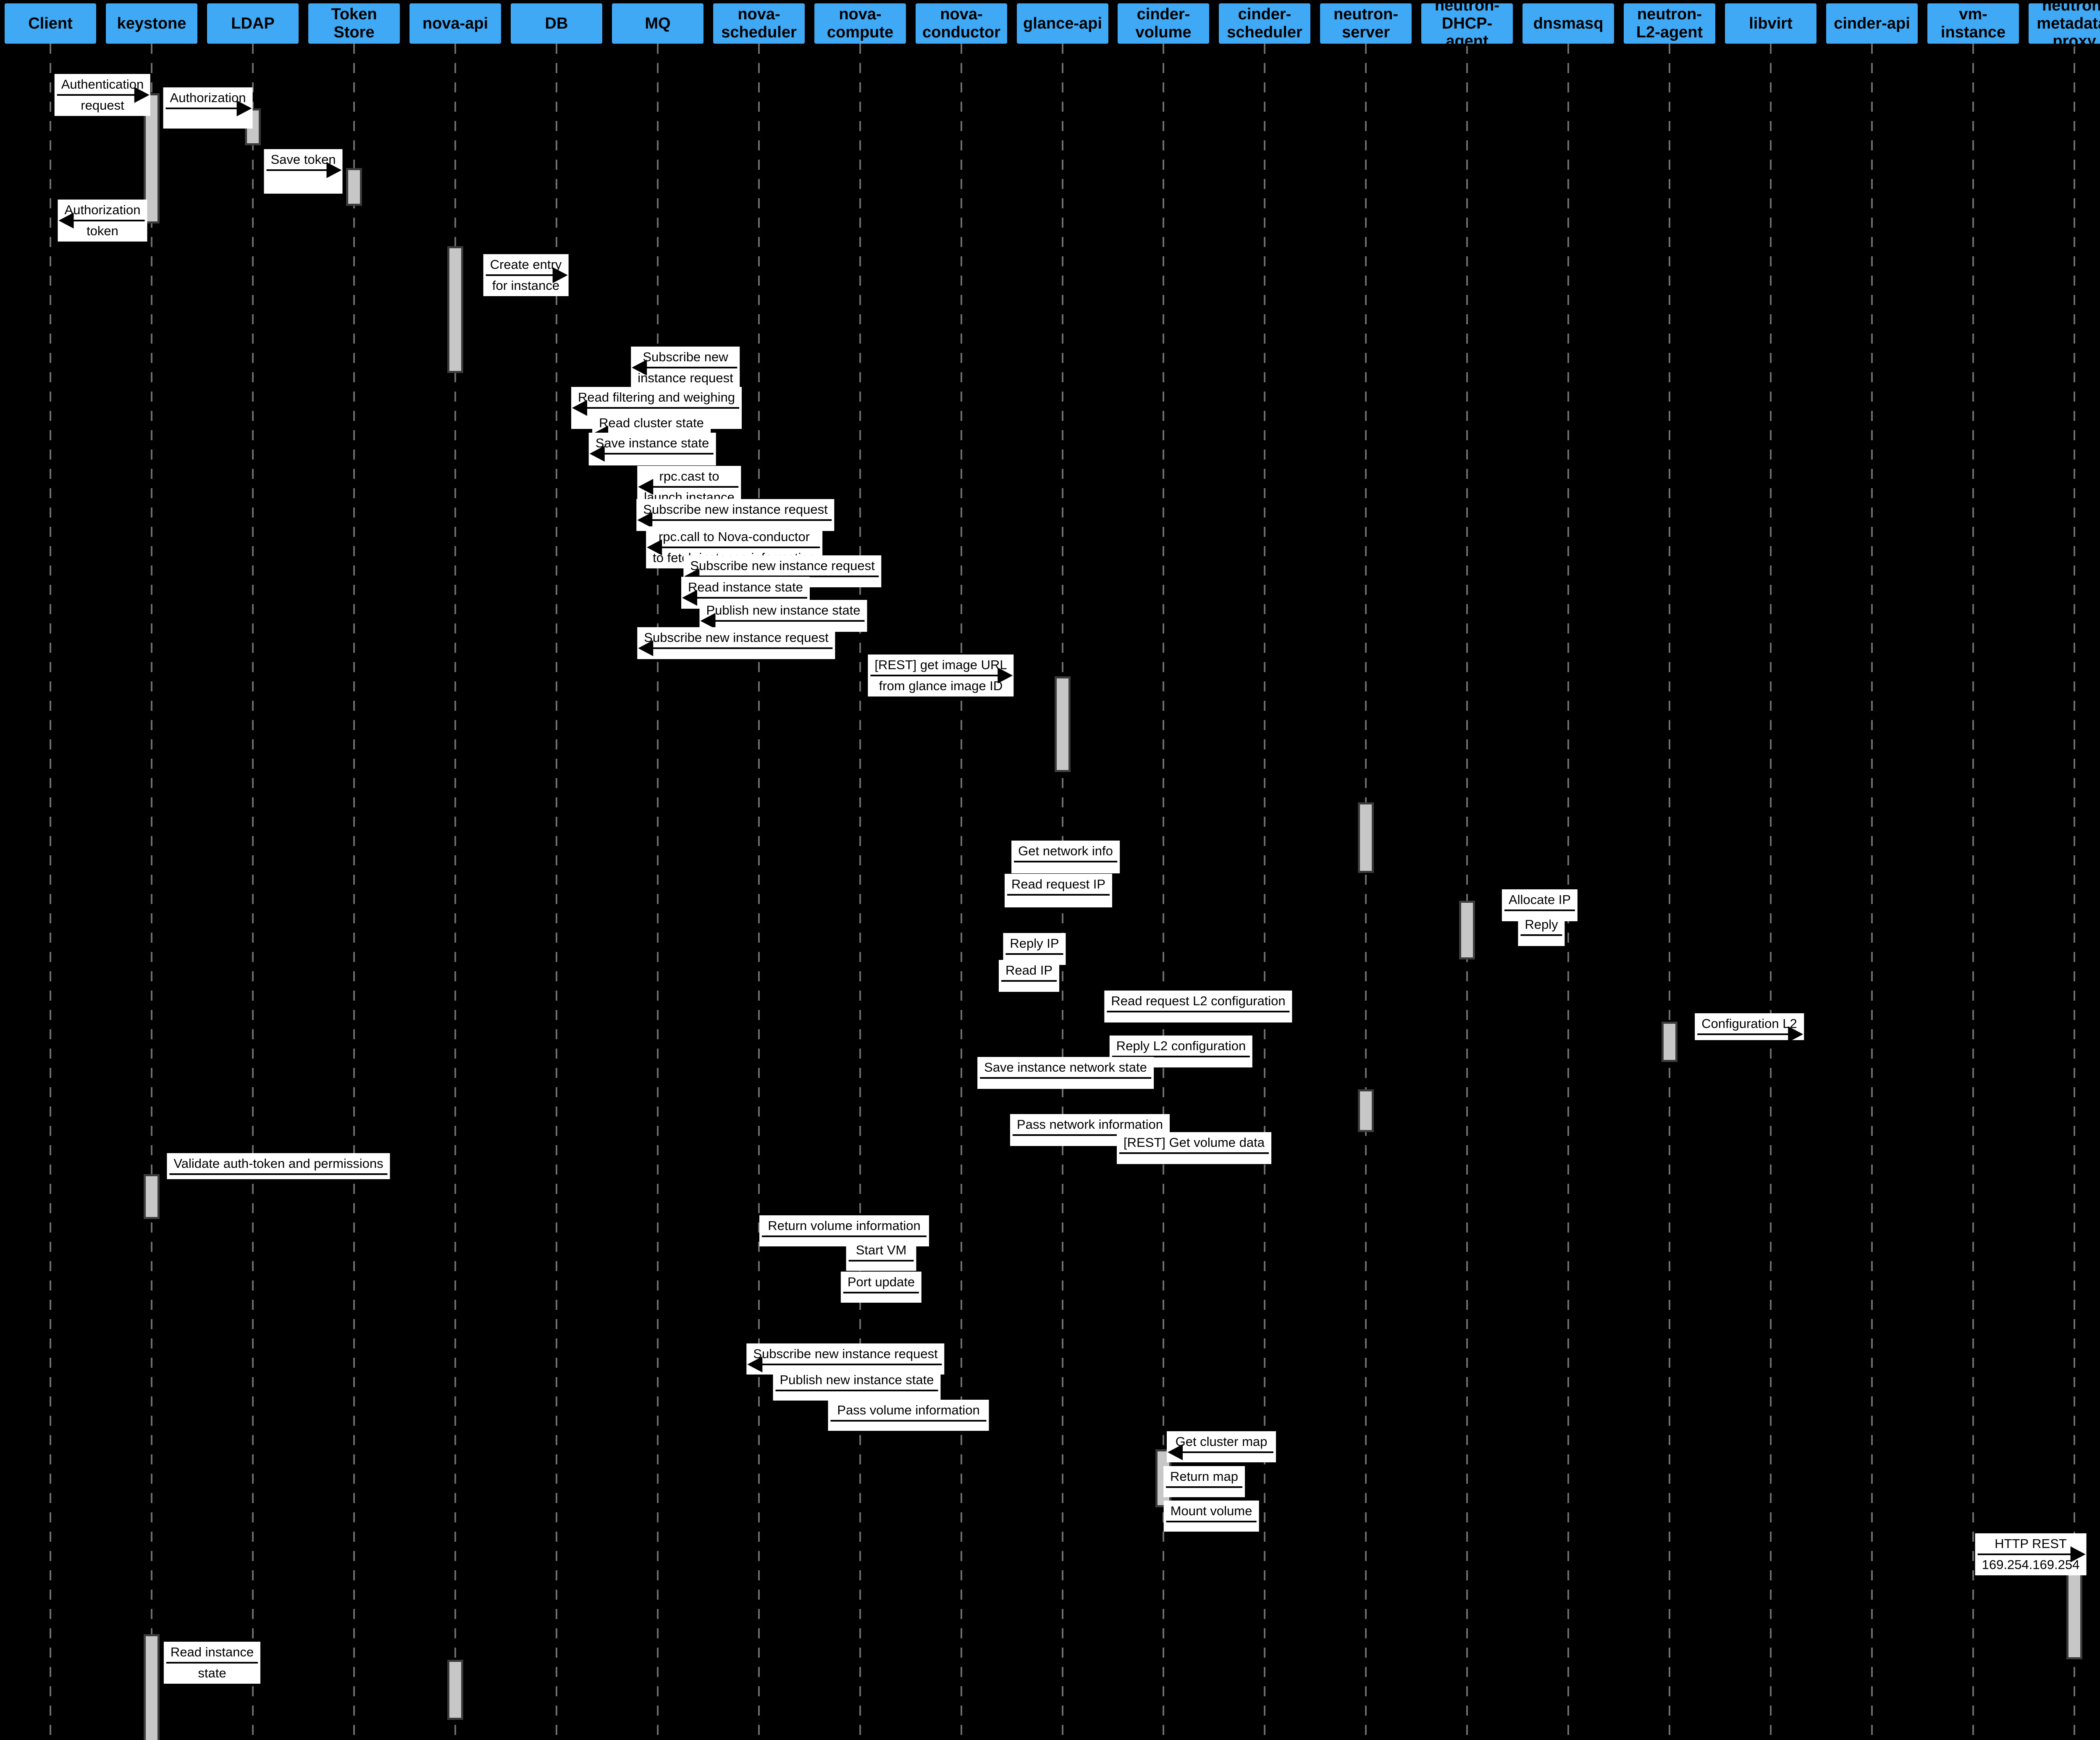 The height and width of the screenshot is (1740, 2100). Describe the element at coordinates (783, 616) in the screenshot. I see `message-label: Publish new instance state` at that location.